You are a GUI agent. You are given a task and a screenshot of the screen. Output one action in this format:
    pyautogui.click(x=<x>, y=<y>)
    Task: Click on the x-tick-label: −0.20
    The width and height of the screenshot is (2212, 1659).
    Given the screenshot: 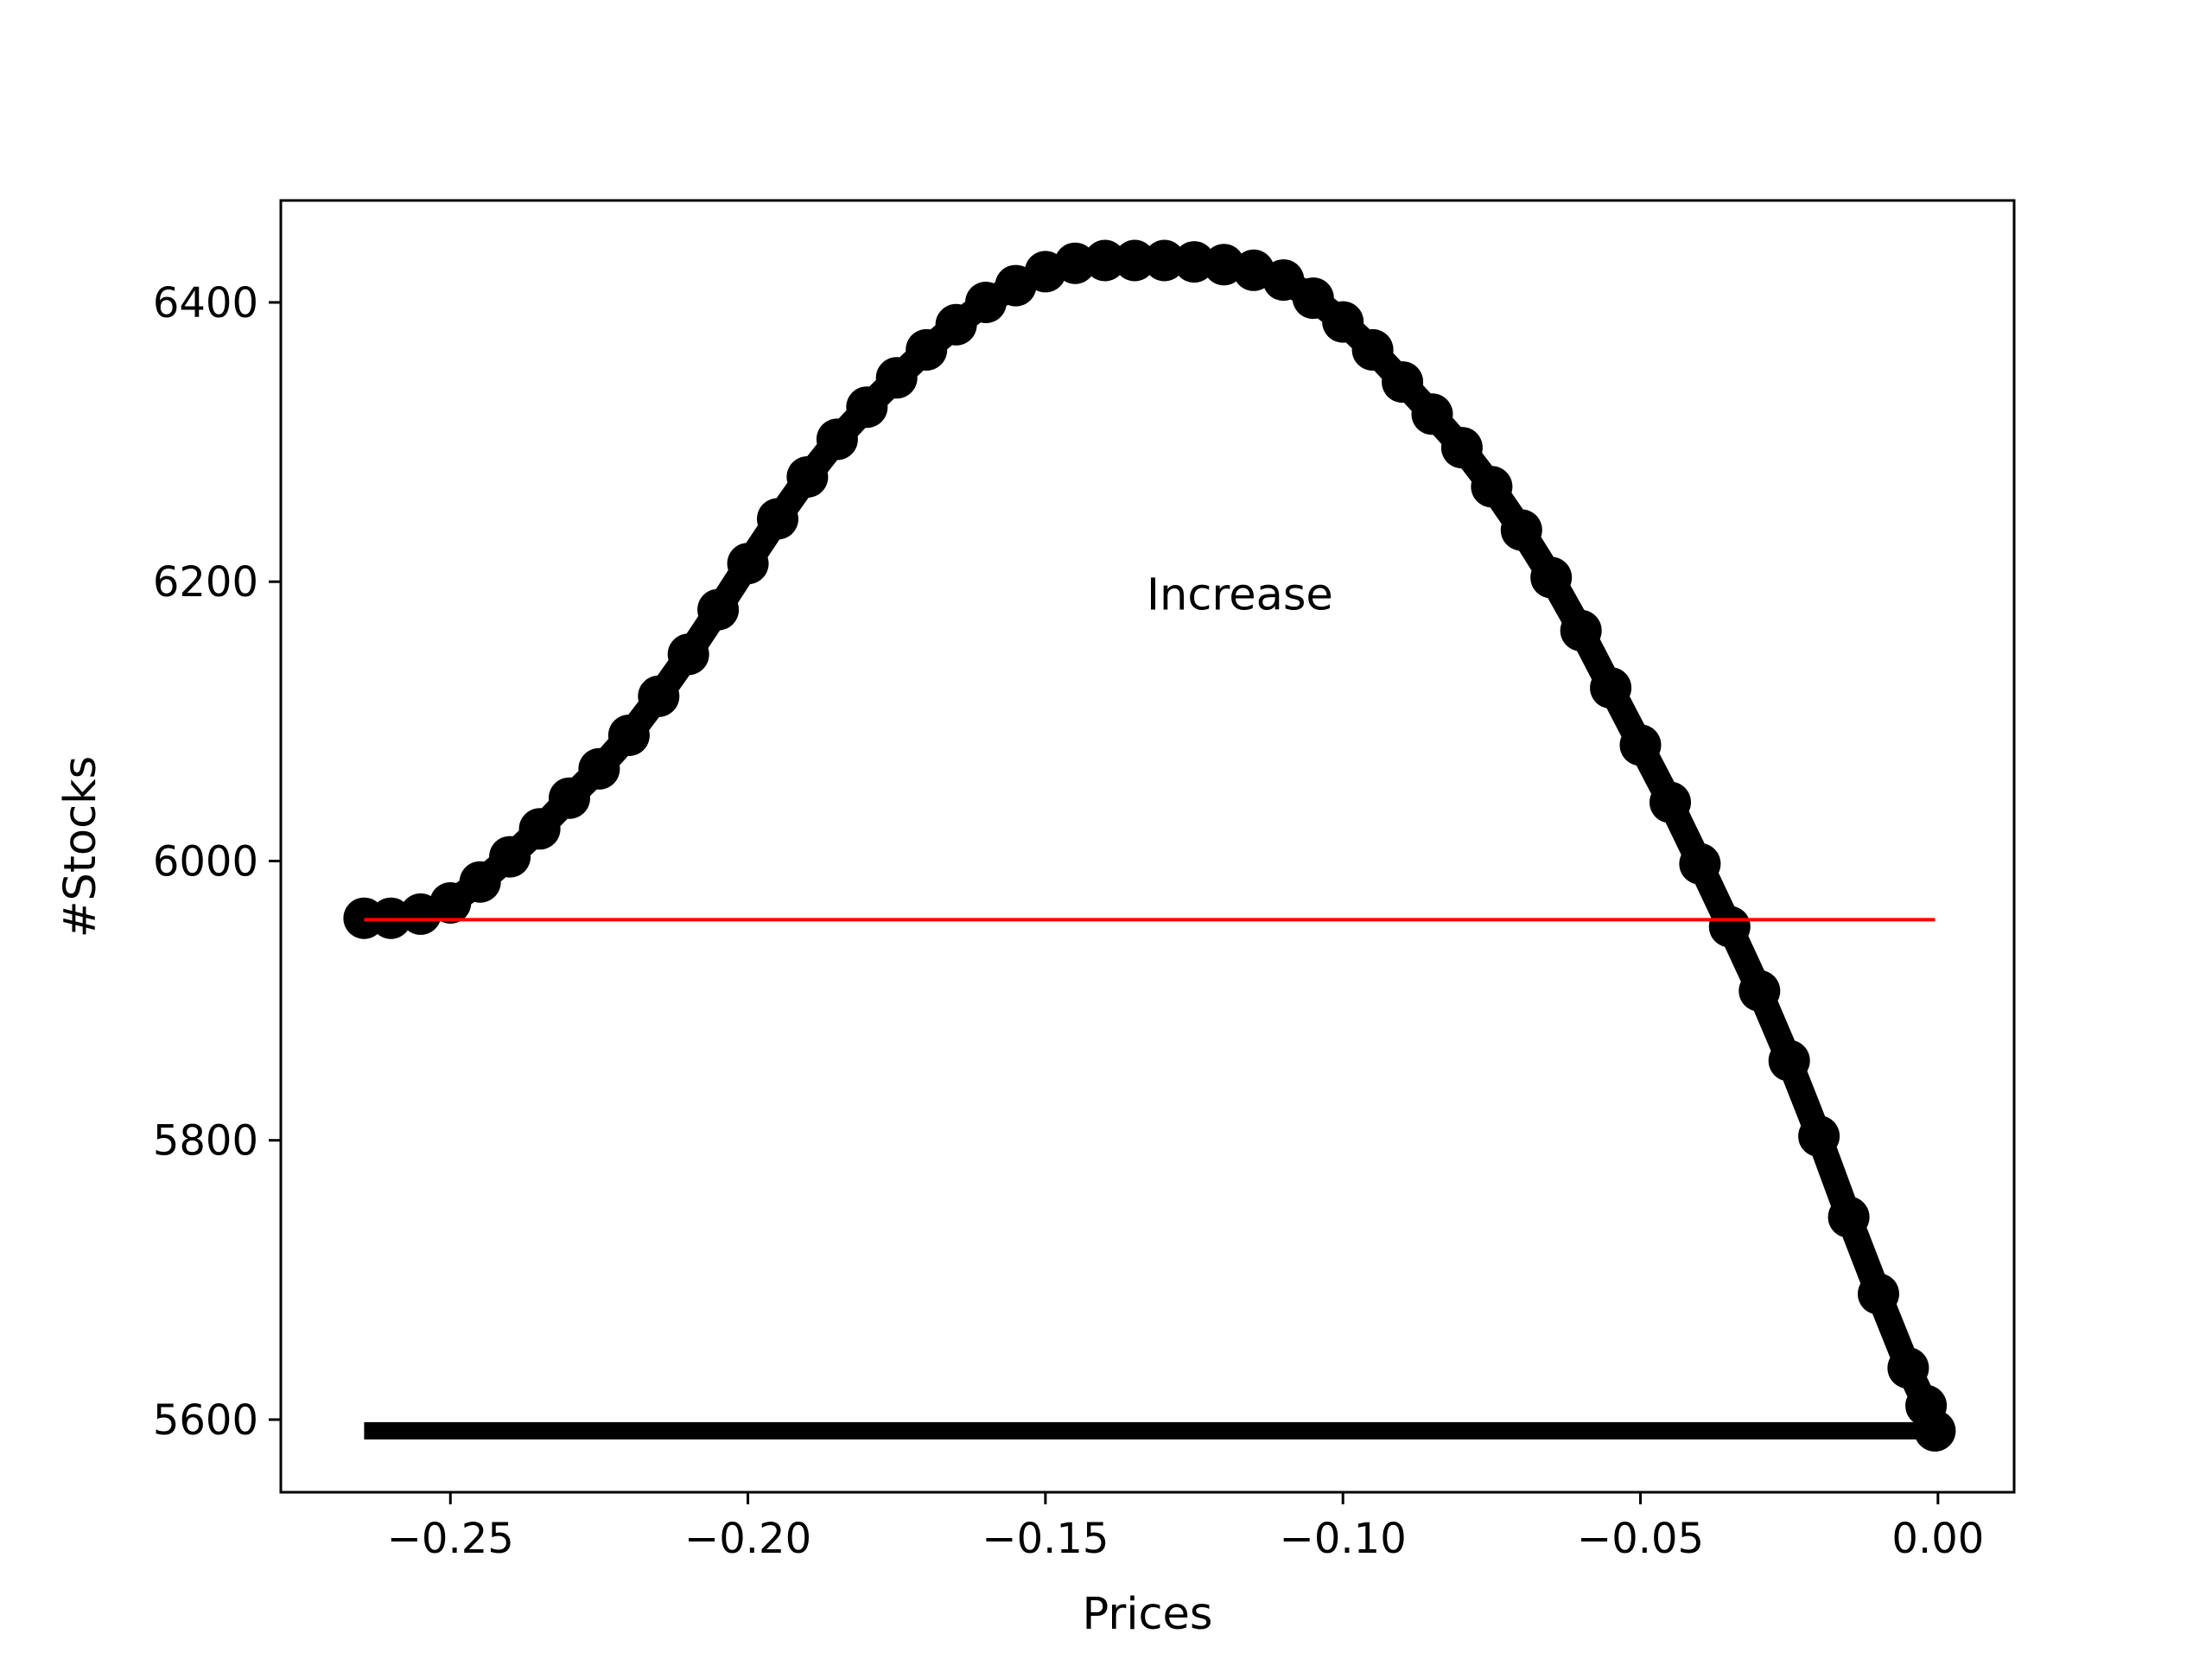 What is the action you would take?
    pyautogui.click(x=747, y=1539)
    